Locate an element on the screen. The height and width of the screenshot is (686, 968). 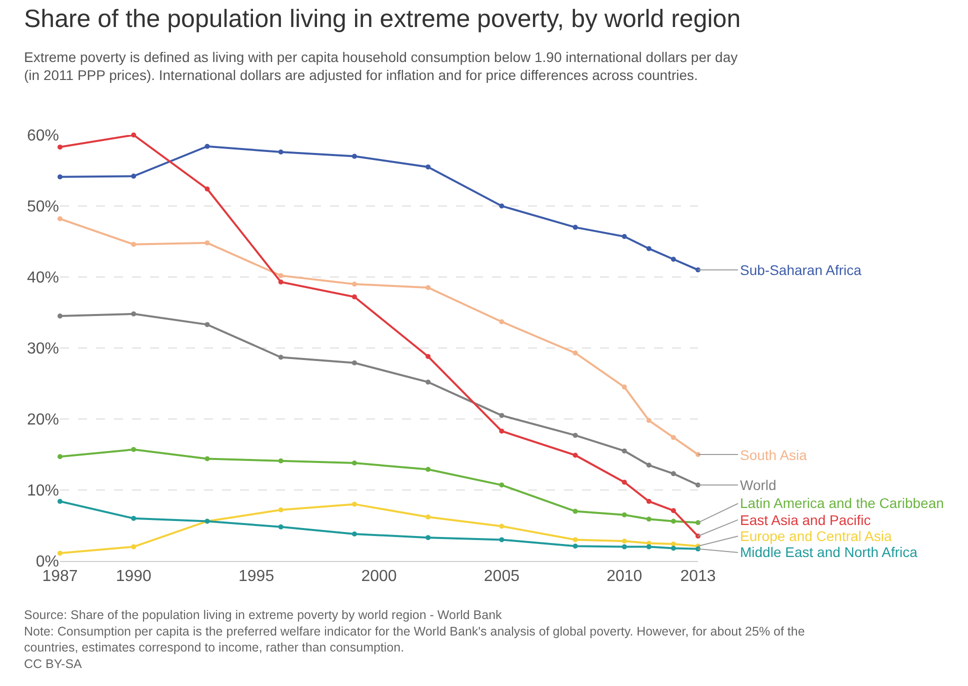
chart-title: Share of the population living in extreme poverty, by world region is located at coordinates (382, 19).